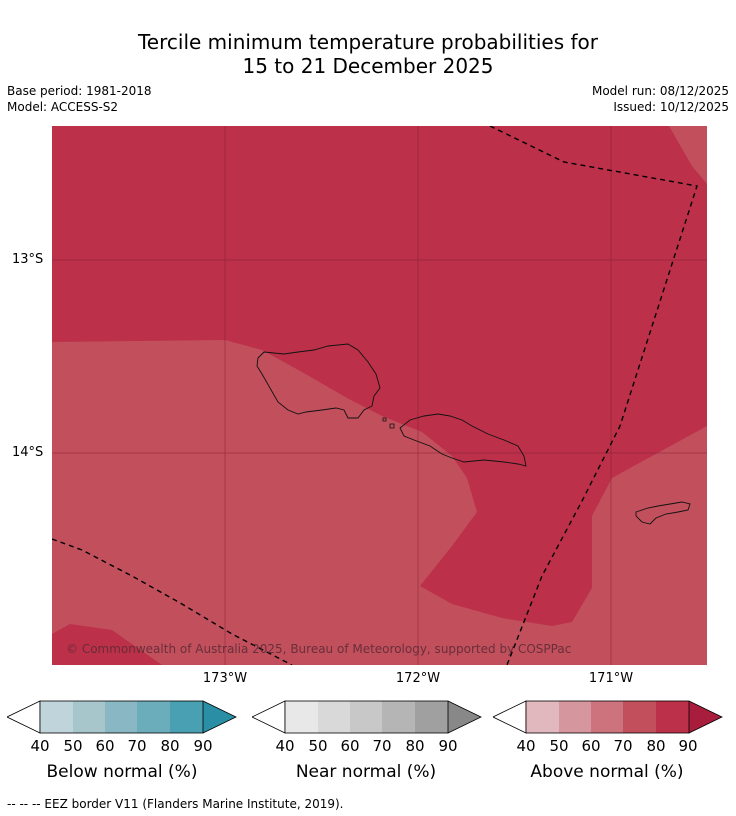  I want to click on colorbar-above-normal, so click(607, 719).